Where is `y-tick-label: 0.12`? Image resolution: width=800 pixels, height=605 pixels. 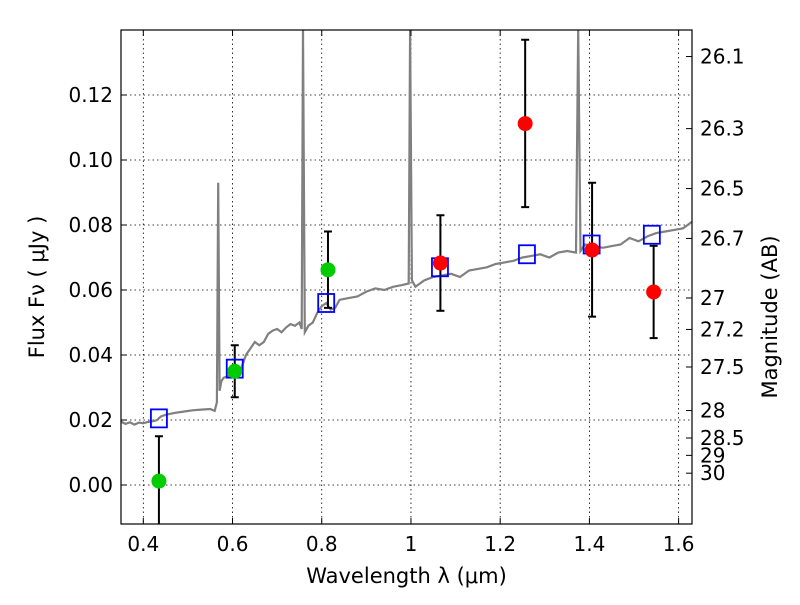 y-tick-label: 0.12 is located at coordinates (90, 95).